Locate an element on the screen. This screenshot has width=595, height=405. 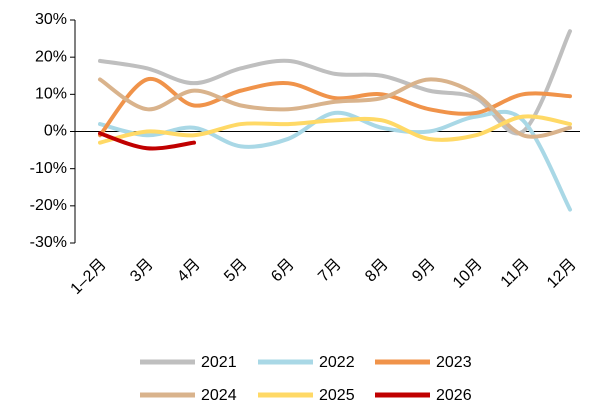
y-tick-label: -10% is located at coordinates (48, 168).